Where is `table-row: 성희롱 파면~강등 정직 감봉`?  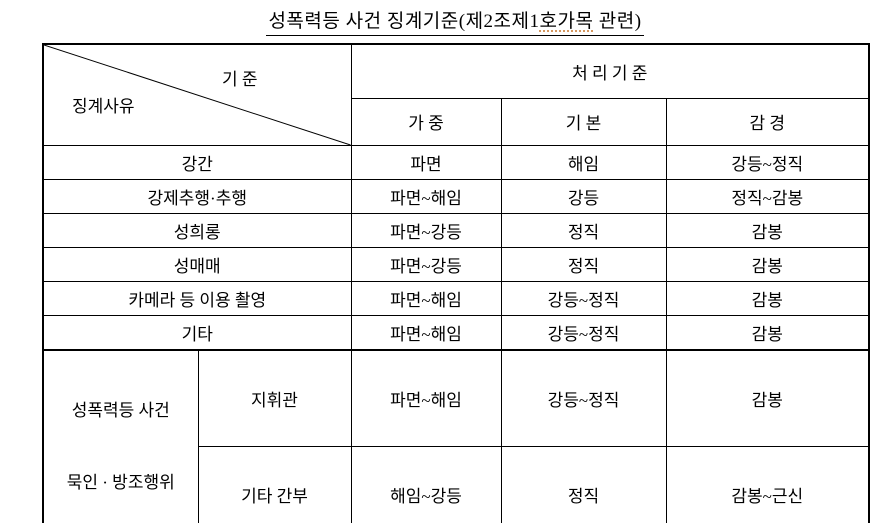
table-row: 성희롱 파면~강등 정직 감봉 is located at coordinates (456, 230).